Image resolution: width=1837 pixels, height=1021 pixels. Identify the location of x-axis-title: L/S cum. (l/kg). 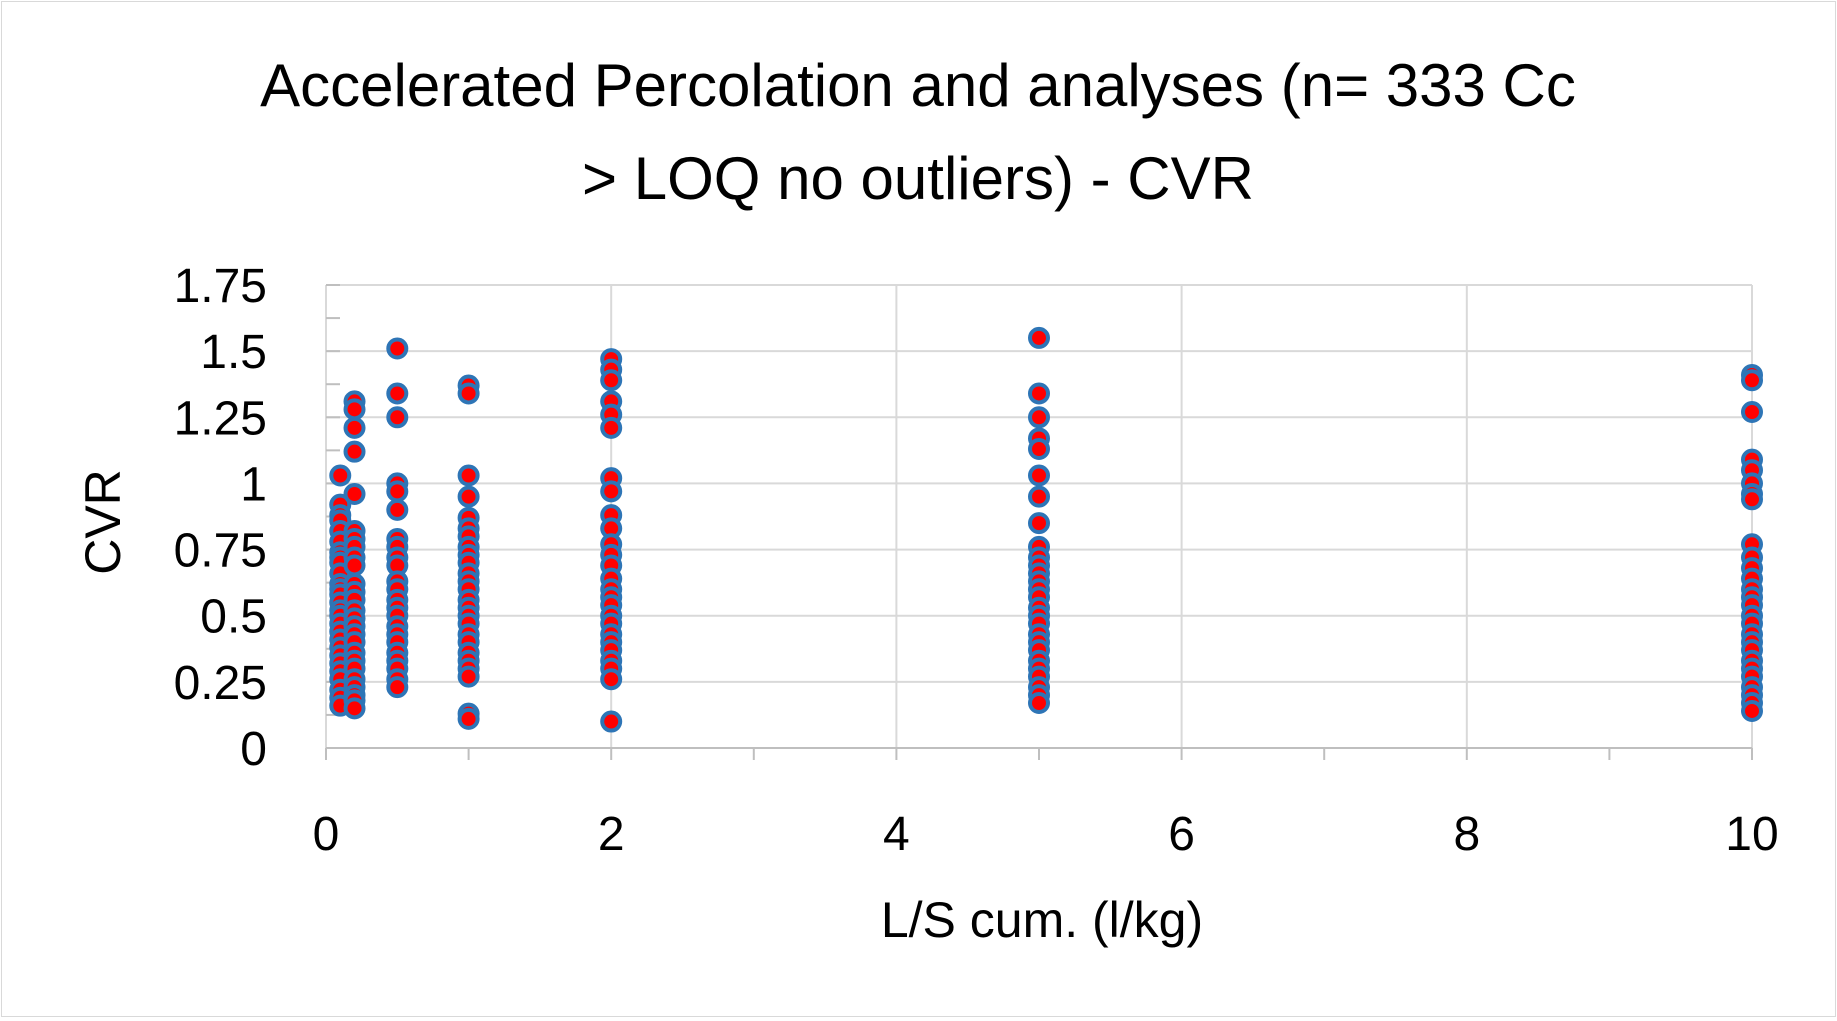
(1042, 920).